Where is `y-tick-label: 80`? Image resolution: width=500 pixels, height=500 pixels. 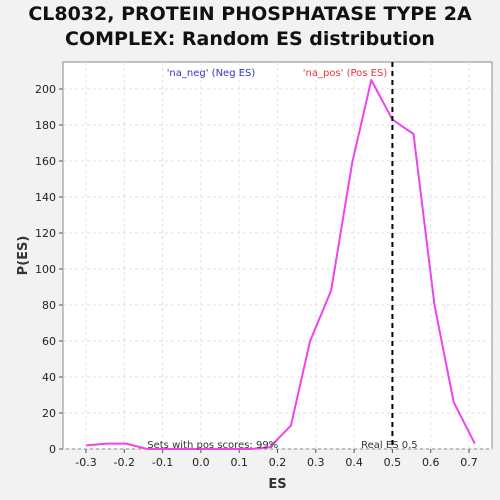 y-tick-label: 80 is located at coordinates (49, 305).